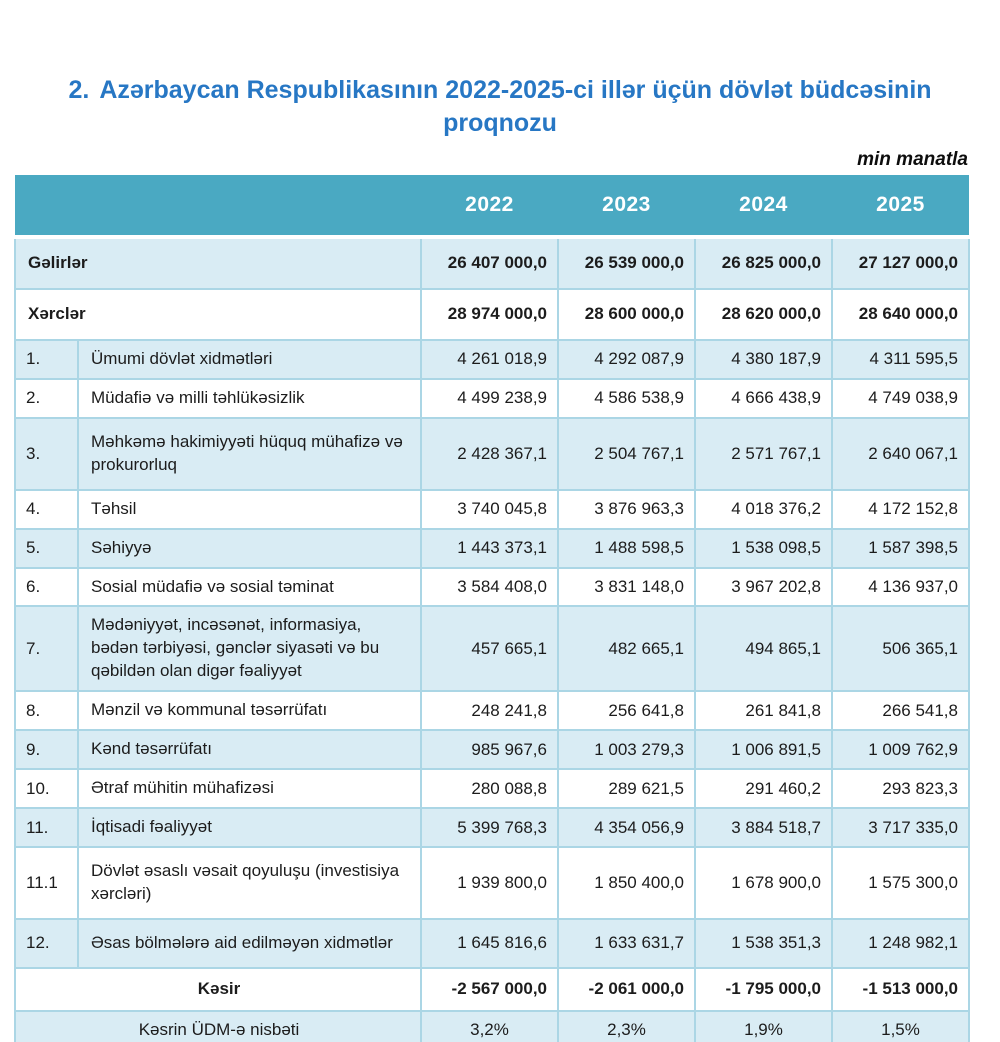  I want to click on row-value: 1 443 373,1, so click(489, 548).